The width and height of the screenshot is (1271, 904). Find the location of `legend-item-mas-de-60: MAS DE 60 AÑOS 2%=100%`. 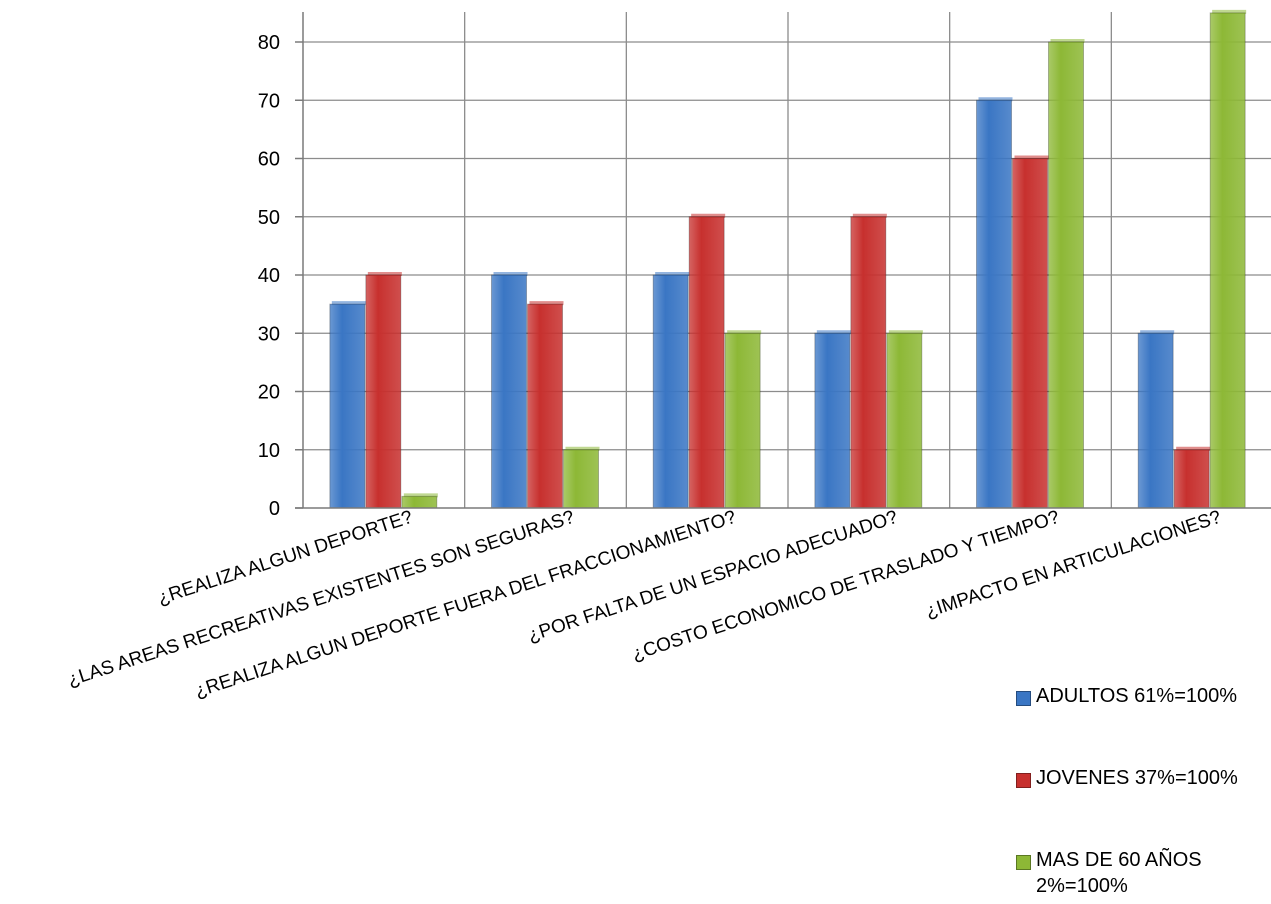

legend-item-mas-de-60: MAS DE 60 AÑOS 2%=100% is located at coordinates (1135, 873).